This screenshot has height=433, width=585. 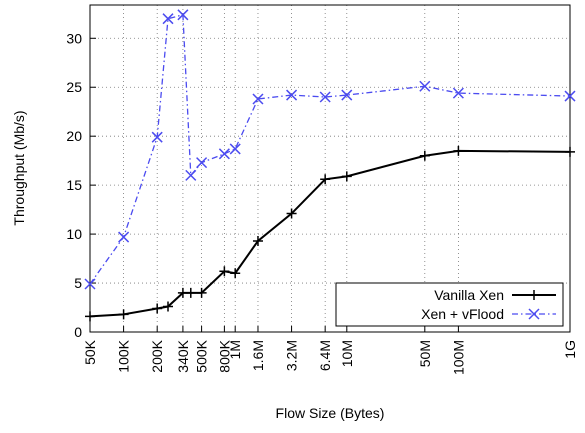 I want to click on x-tick-label: 500K, so click(x=202, y=355).